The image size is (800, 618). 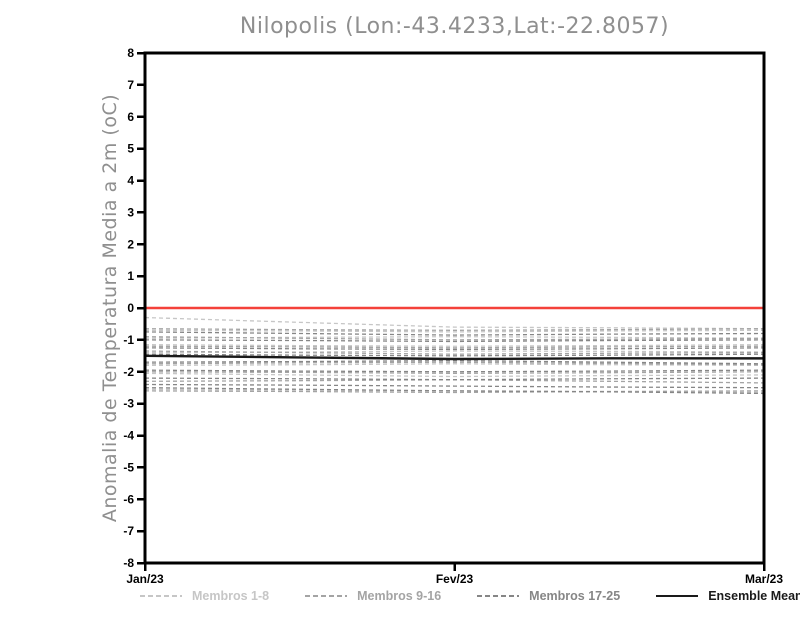 What do you see at coordinates (128, 499) in the screenshot?
I see `y-tick-label: -6` at bounding box center [128, 499].